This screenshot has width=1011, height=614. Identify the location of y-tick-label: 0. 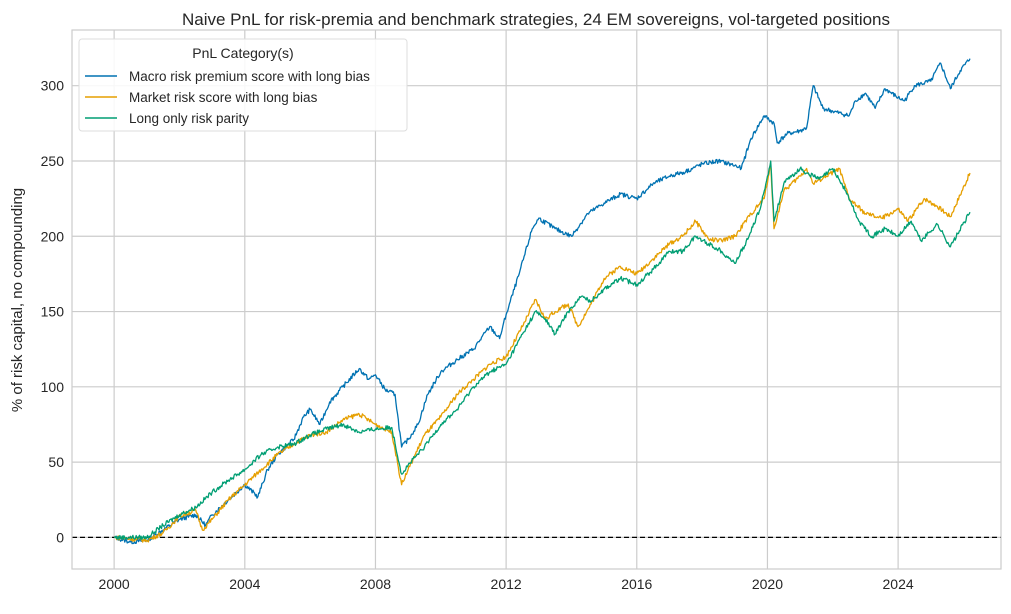
(60, 537).